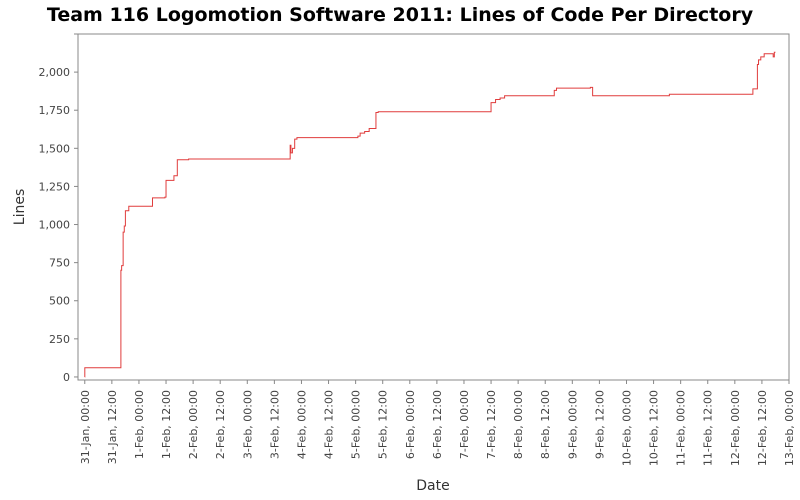 This screenshot has width=800, height=500. What do you see at coordinates (55, 225) in the screenshot?
I see `y-tick-label: 1,000` at bounding box center [55, 225].